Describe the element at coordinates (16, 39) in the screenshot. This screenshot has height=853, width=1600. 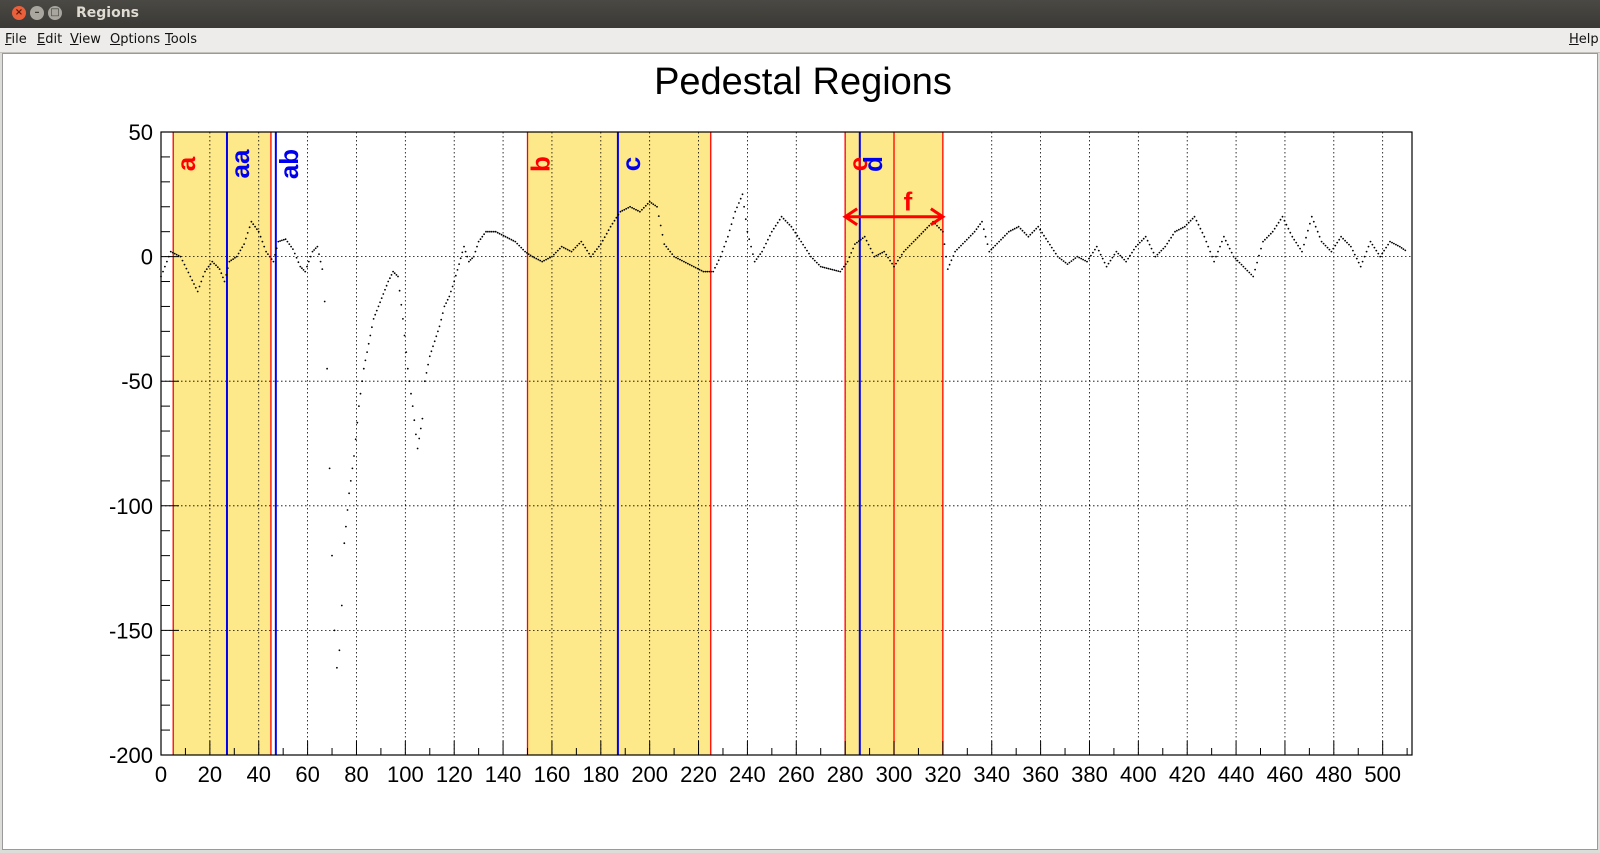
I see `menu-file: File` at that location.